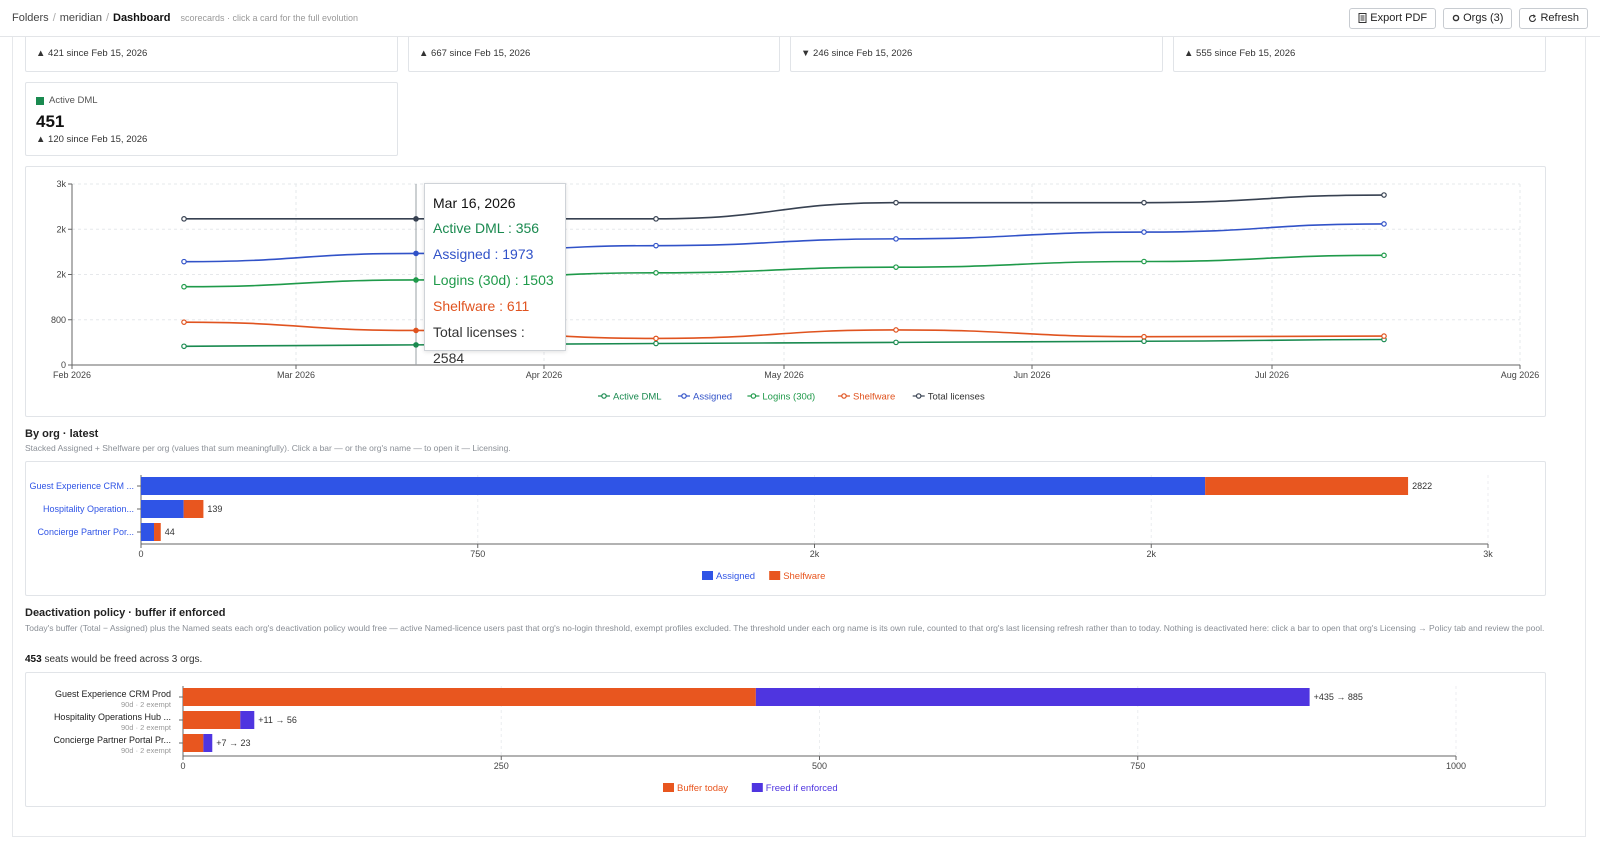 The width and height of the screenshot is (1600, 844). Describe the element at coordinates (125, 613) in the screenshot. I see `deactivation-title: Deactivation policy · buffer if enforced` at that location.